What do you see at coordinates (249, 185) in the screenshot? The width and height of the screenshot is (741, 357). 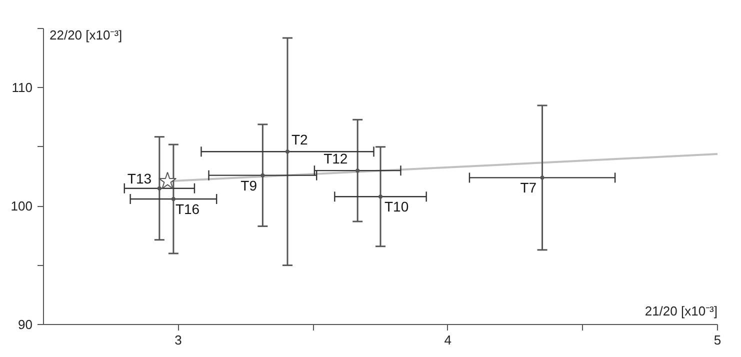 I see `annotation: T9` at bounding box center [249, 185].